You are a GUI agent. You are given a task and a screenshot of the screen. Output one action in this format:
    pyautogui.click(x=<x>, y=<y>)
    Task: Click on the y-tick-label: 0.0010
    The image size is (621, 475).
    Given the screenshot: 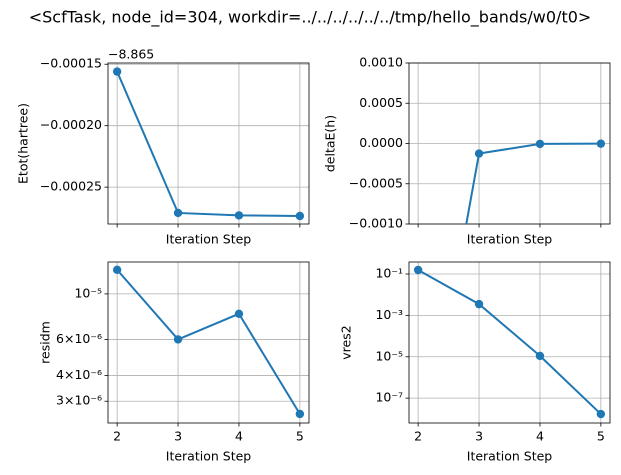 What is the action you would take?
    pyautogui.click(x=381, y=62)
    